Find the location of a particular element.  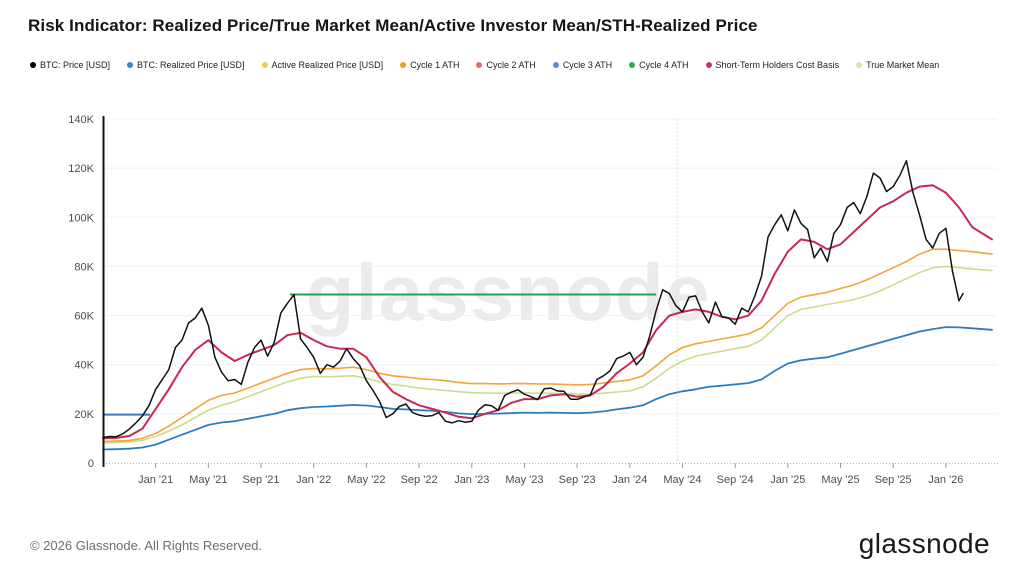

legend-label: BTC: Realized Price [USD] is located at coordinates (191, 65).